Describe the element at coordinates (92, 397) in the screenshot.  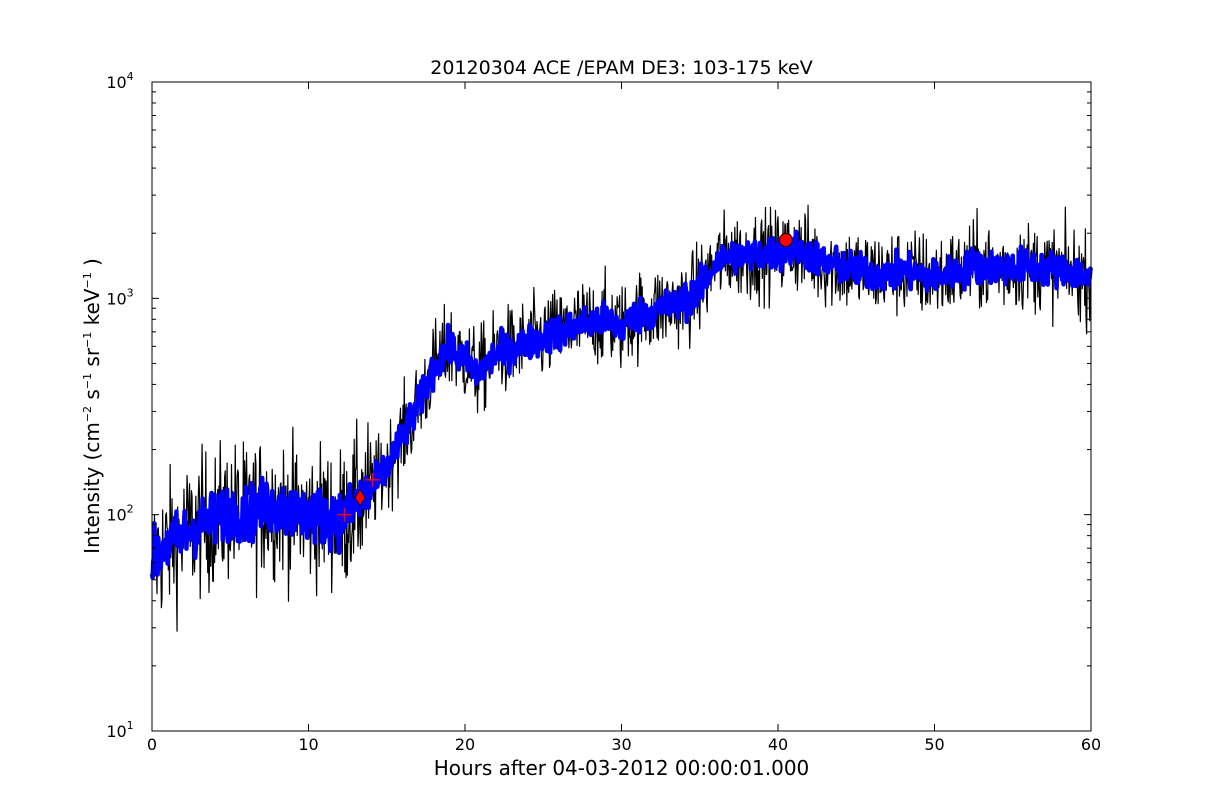
I see `y-axis-label-mid1: s` at that location.